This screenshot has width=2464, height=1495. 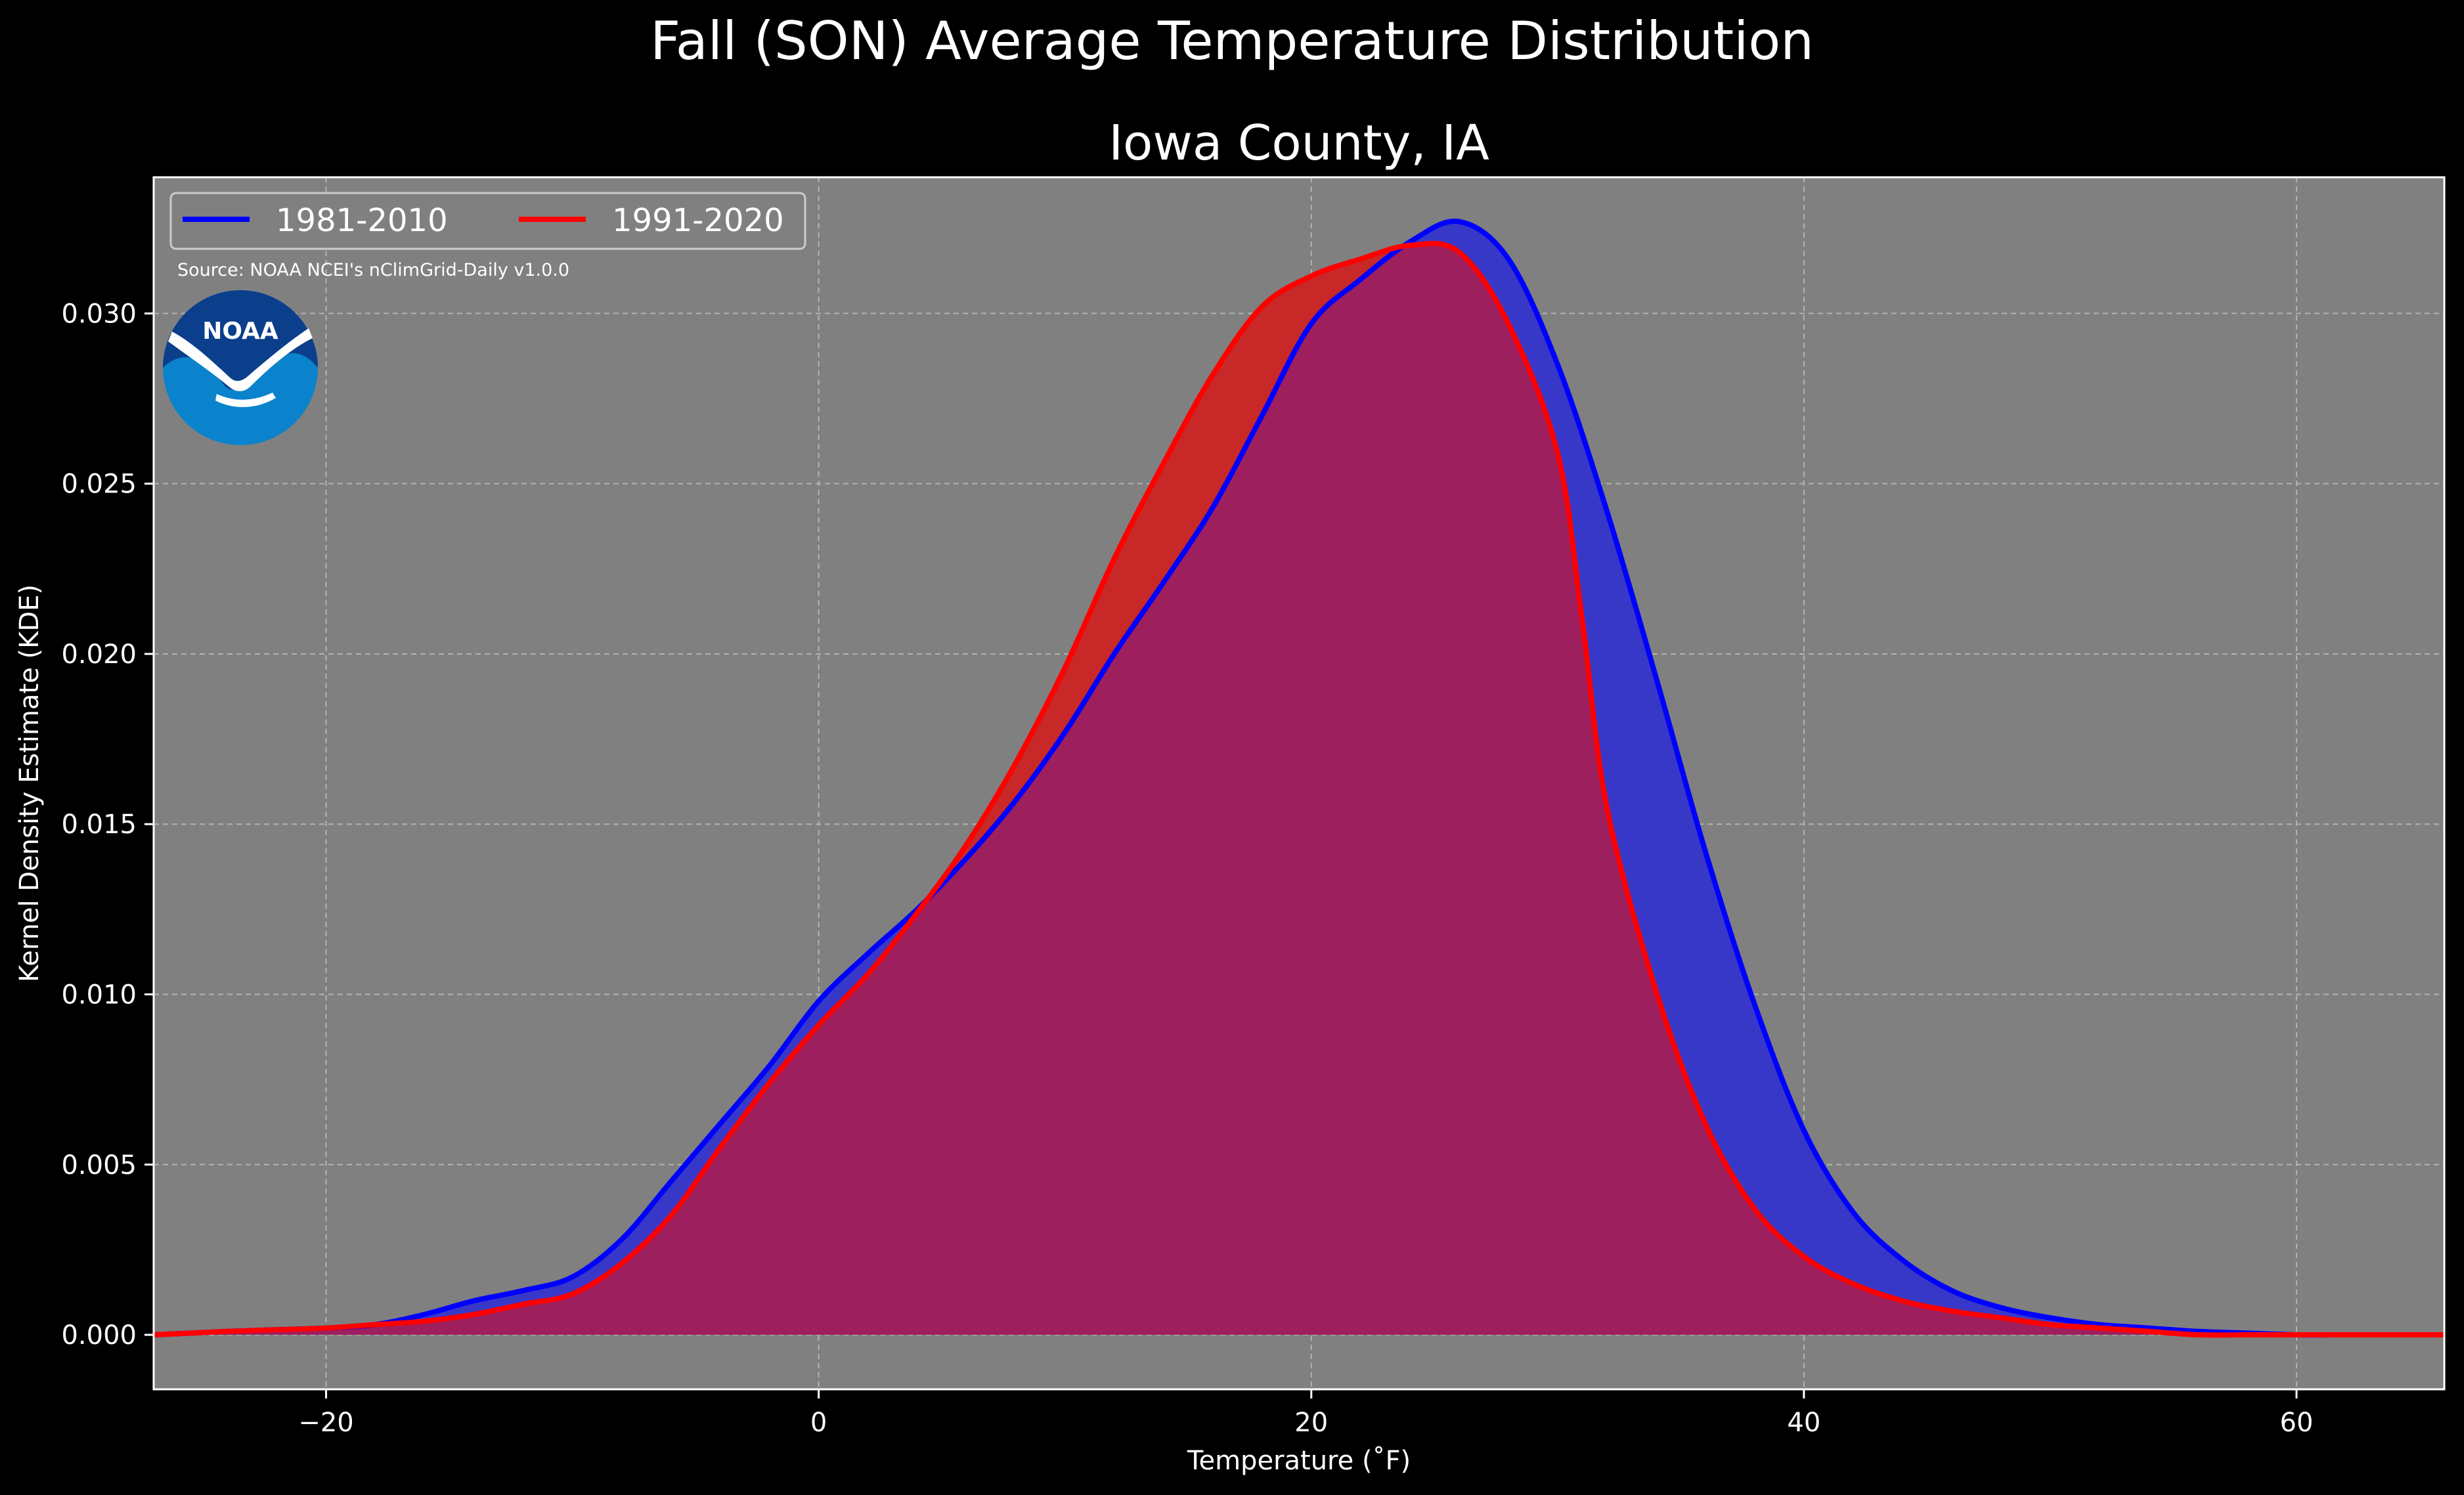 I want to click on legend-box, so click(x=488, y=221).